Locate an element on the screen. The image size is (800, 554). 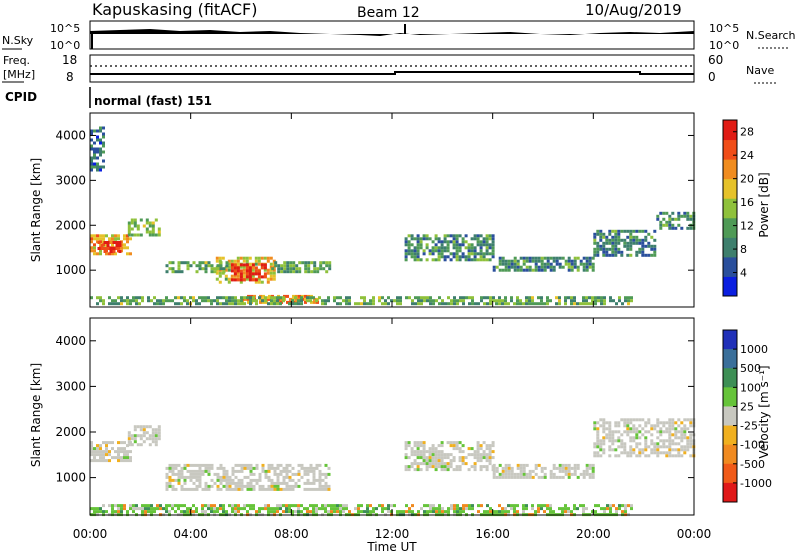
nave-label: Nave is located at coordinates (760, 70).